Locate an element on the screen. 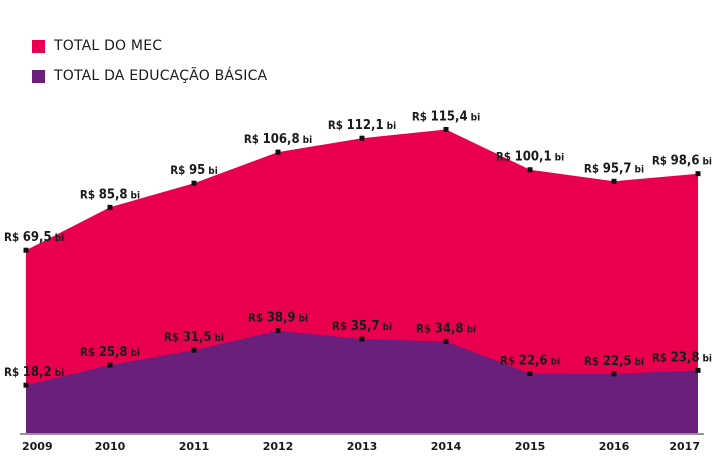 The height and width of the screenshot is (465, 720). x-tick-2011: 2011 is located at coordinates (194, 446).